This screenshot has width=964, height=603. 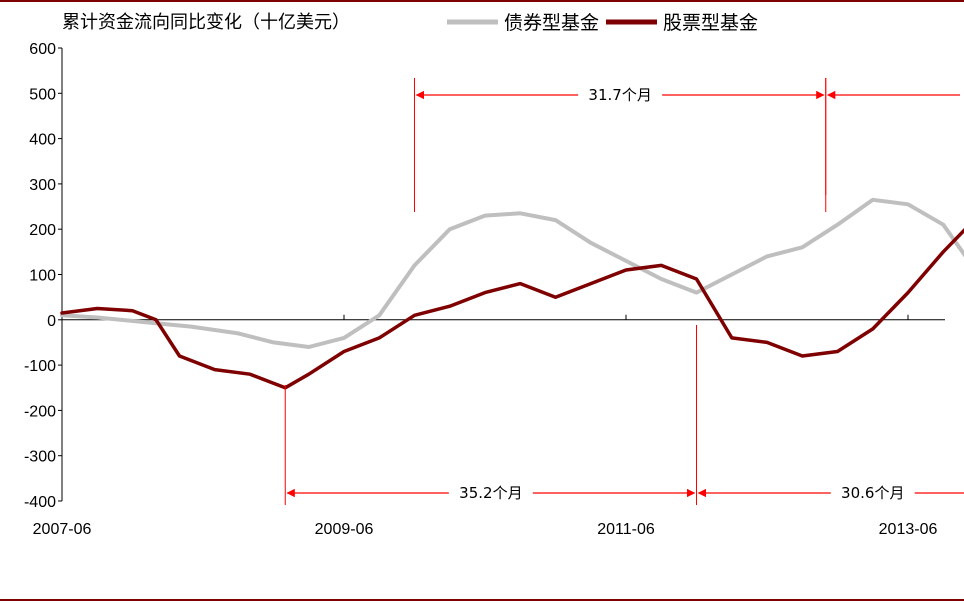 What do you see at coordinates (42, 140) in the screenshot?
I see `y-tick-label: 400` at bounding box center [42, 140].